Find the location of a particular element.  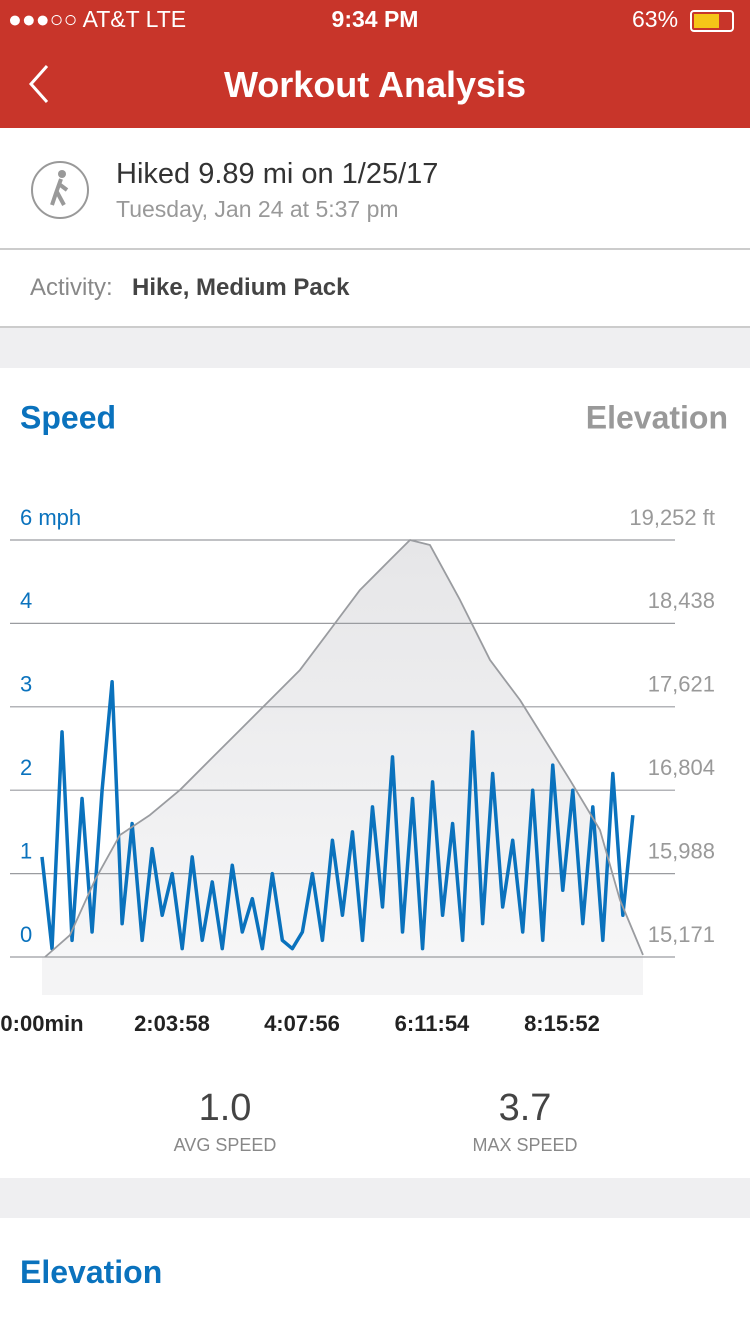

y2-tick-label: 18,438 is located at coordinates (681, 600).